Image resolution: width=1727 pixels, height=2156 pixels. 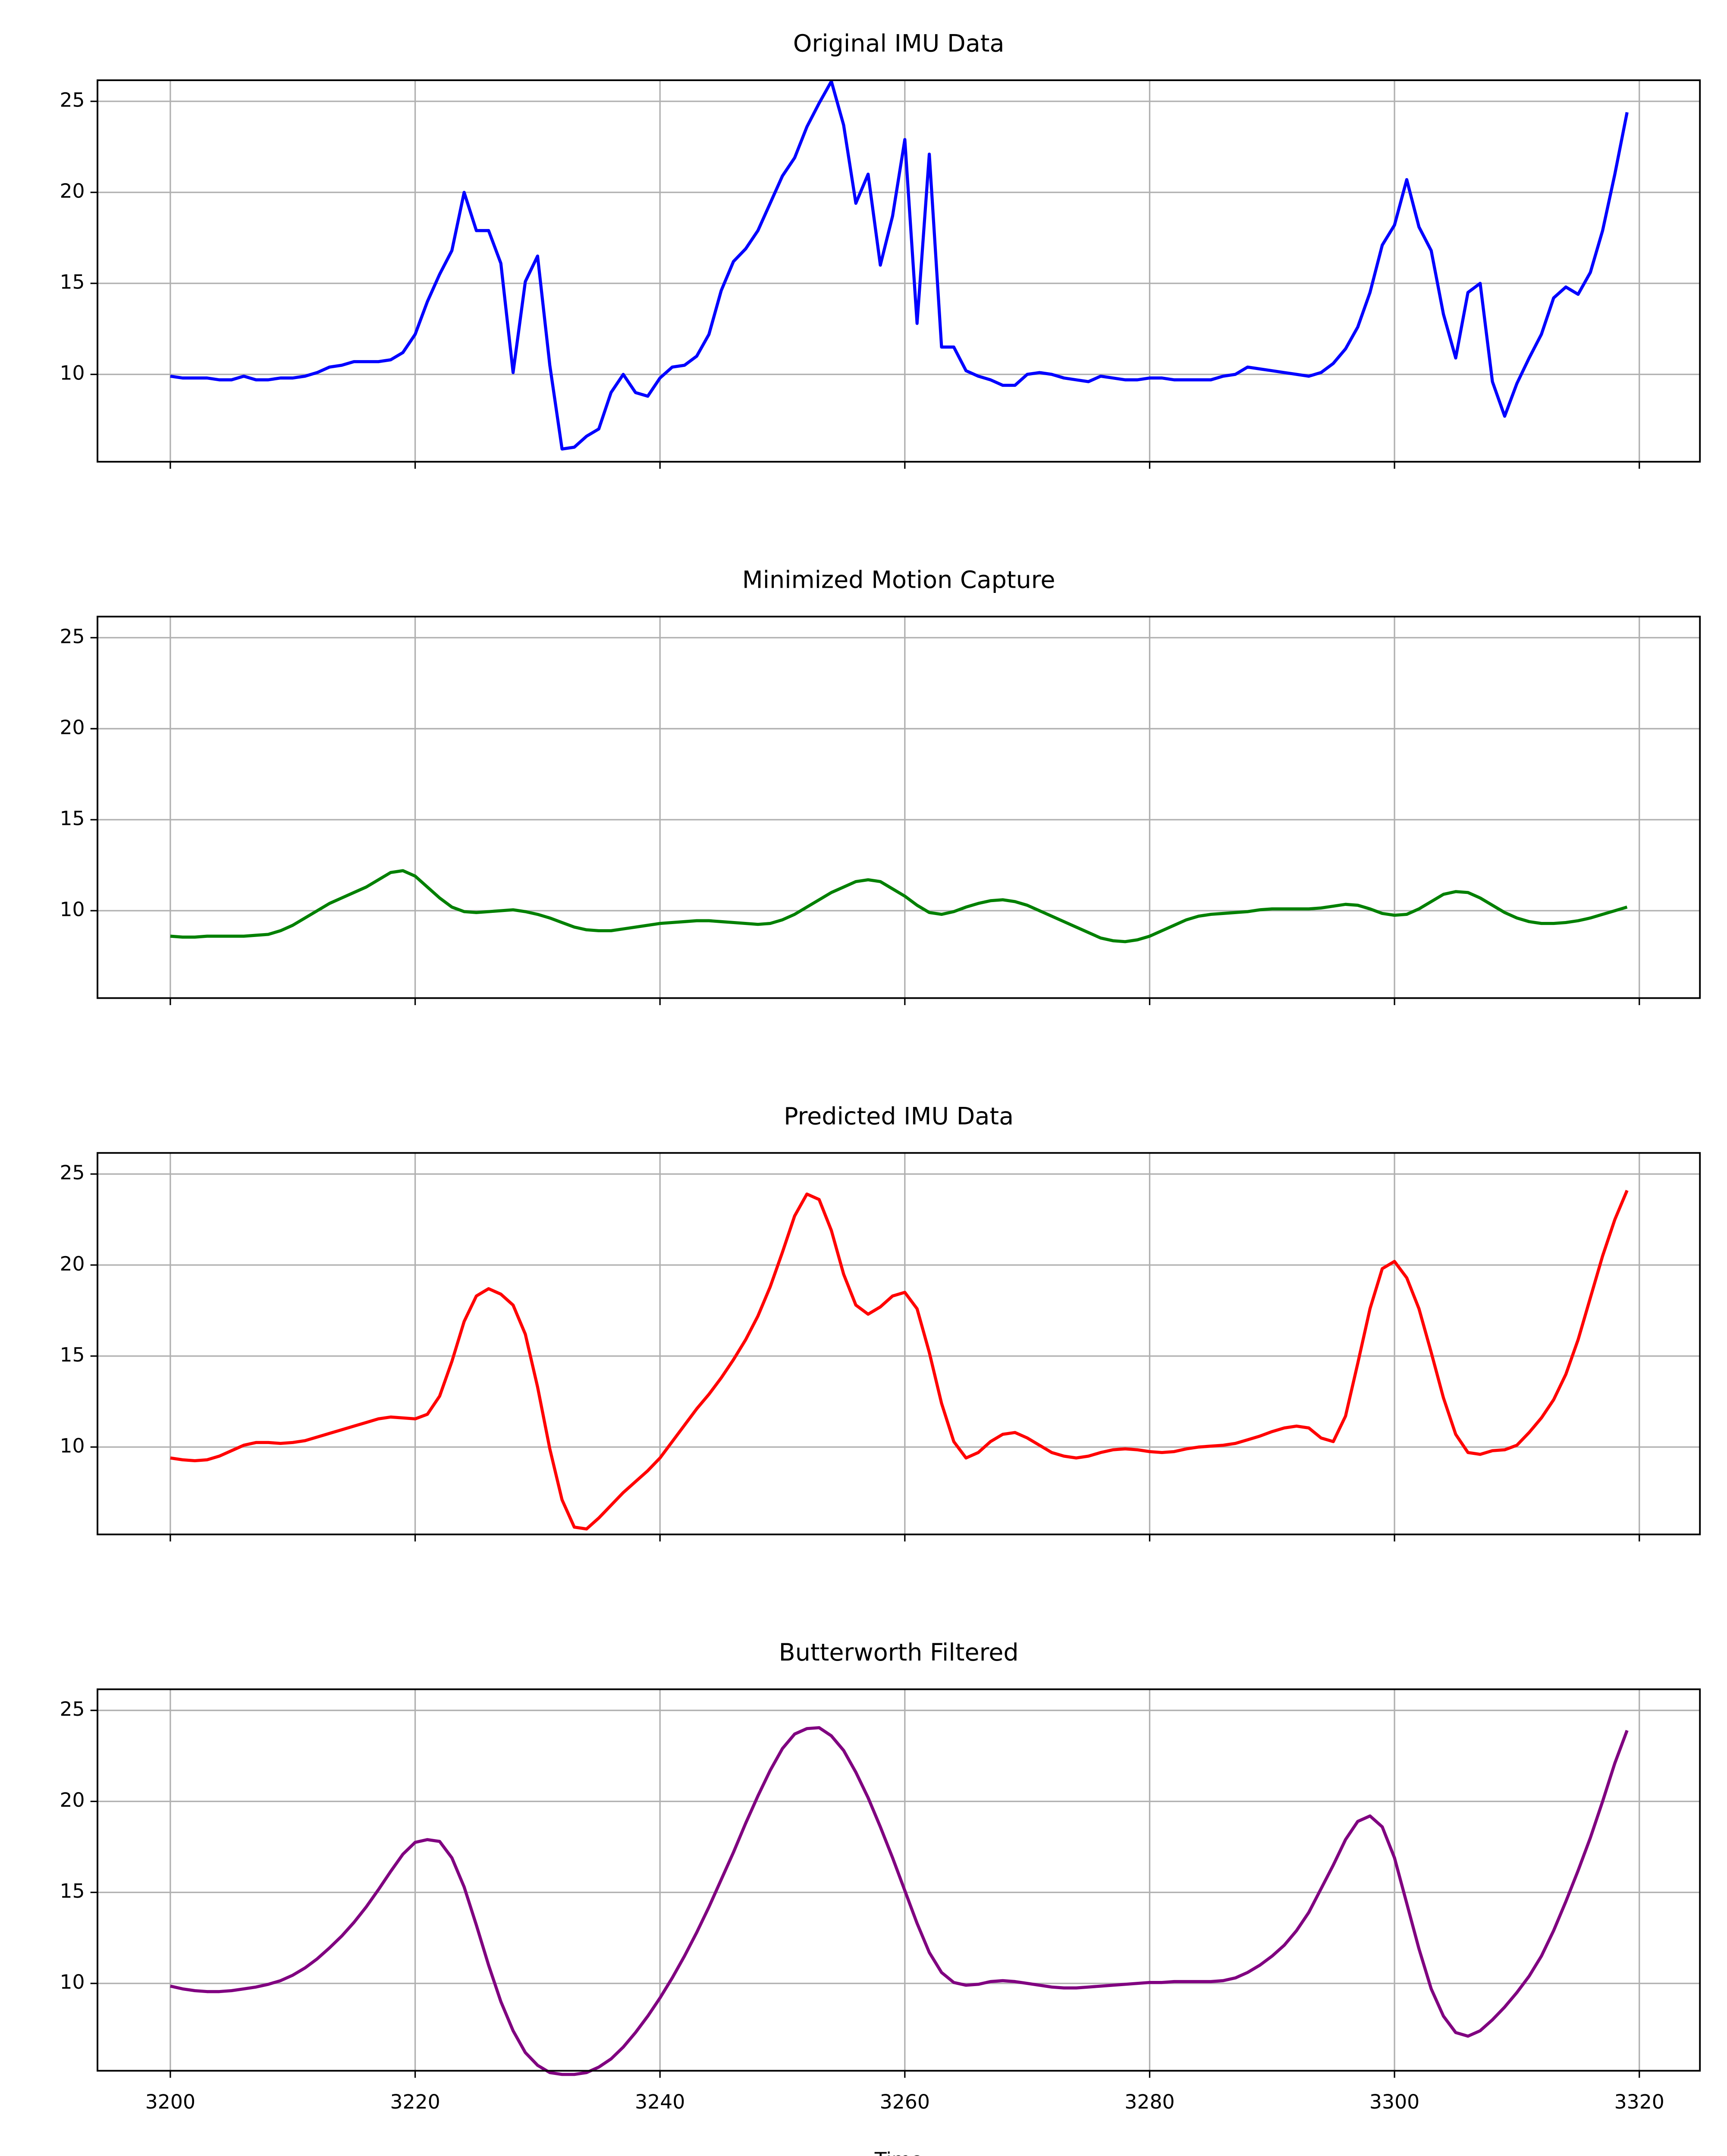 I want to click on x-tick-label: 3320, so click(x=1639, y=2101).